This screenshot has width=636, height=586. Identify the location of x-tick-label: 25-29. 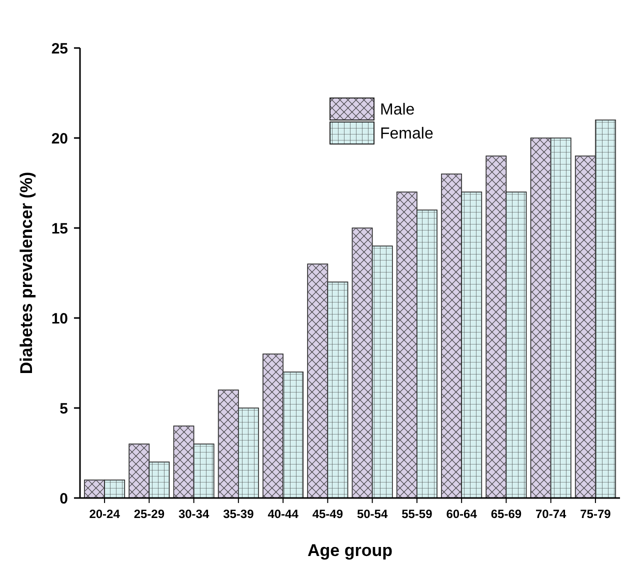
(149, 514).